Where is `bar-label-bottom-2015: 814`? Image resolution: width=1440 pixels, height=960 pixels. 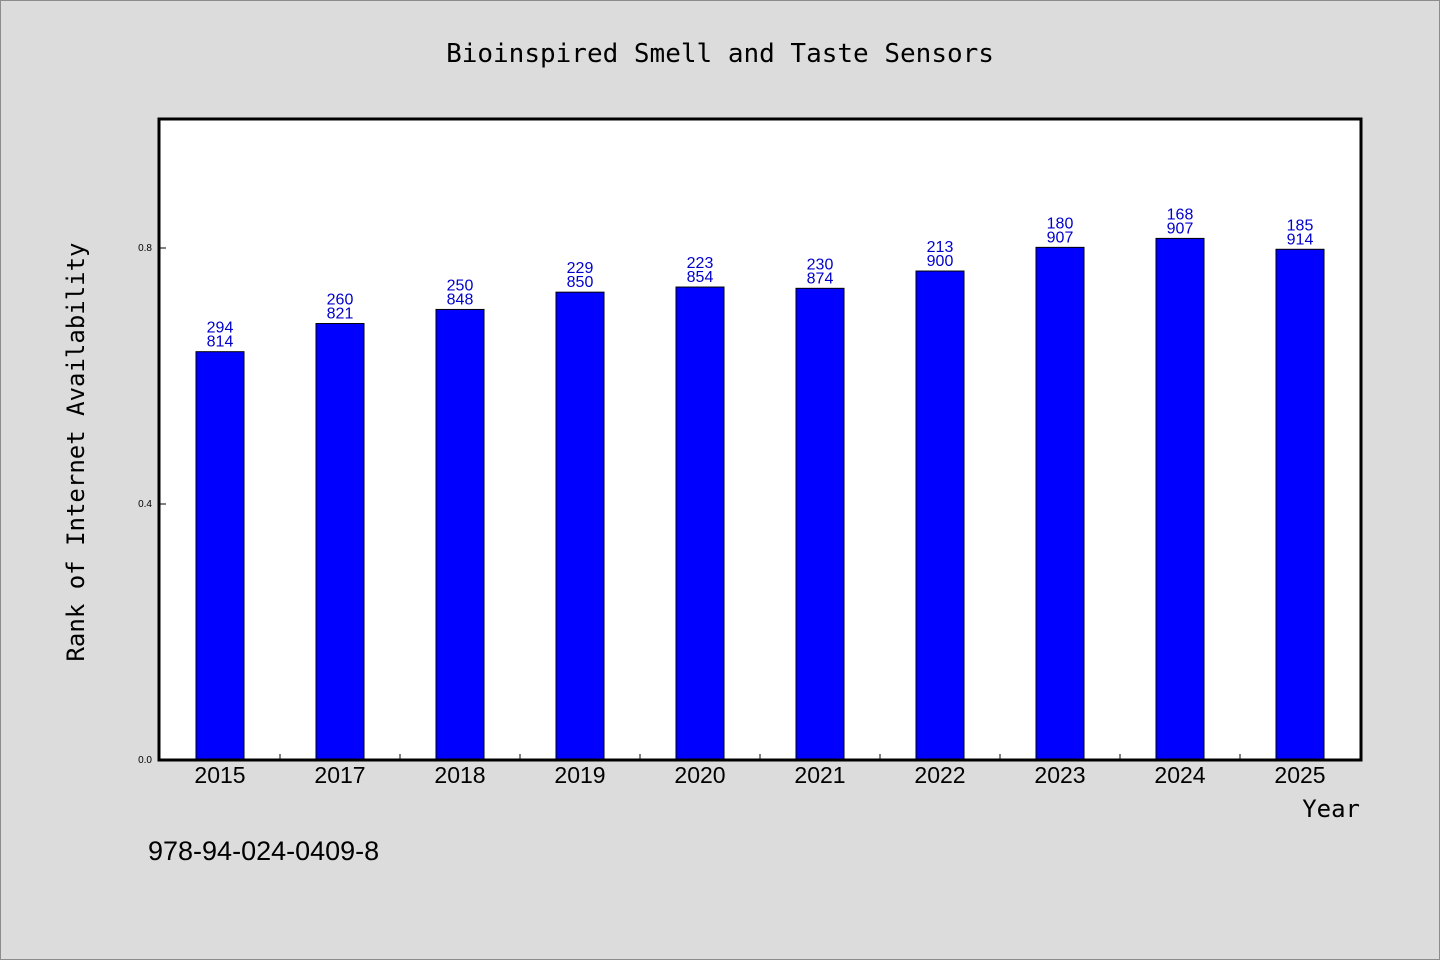 bar-label-bottom-2015: 814 is located at coordinates (220, 342).